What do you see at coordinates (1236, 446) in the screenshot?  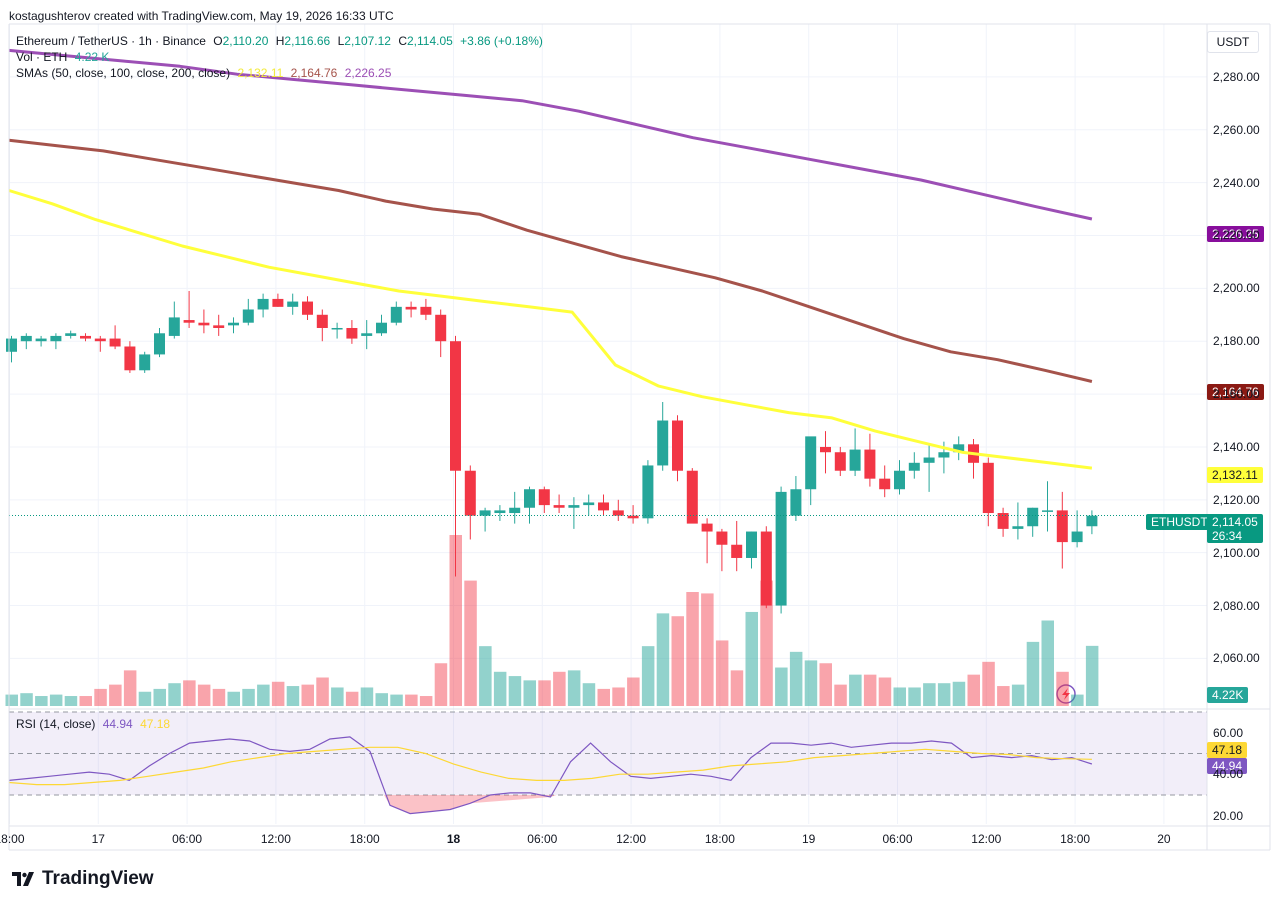 I see `price-tick-label: 2,140.00` at bounding box center [1236, 446].